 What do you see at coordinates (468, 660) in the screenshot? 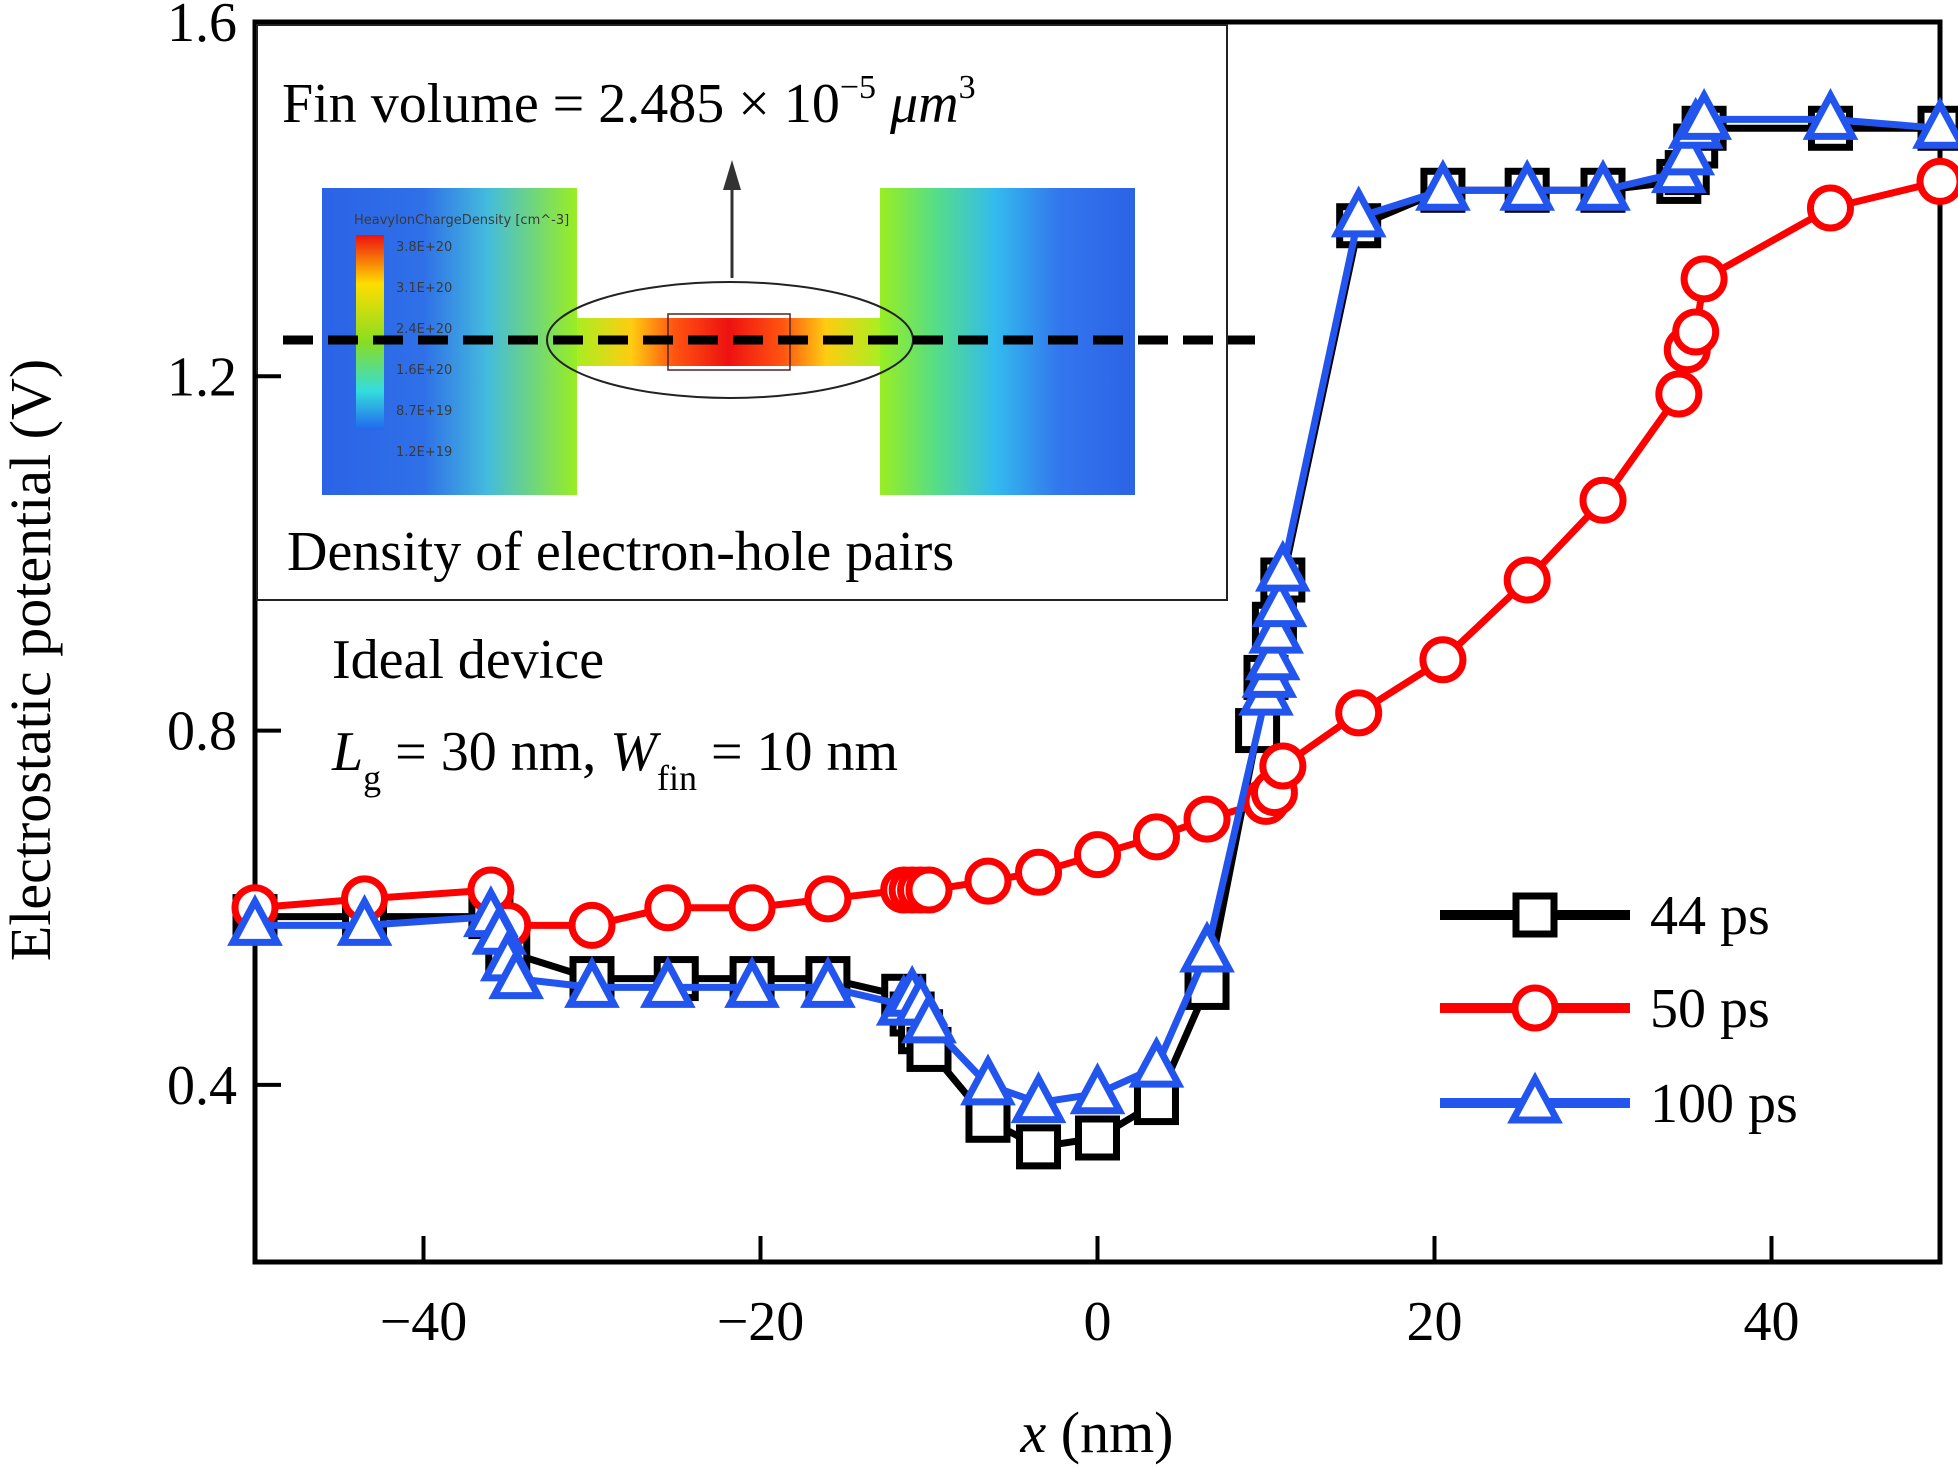
I see `device-label: Ideal device` at bounding box center [468, 660].